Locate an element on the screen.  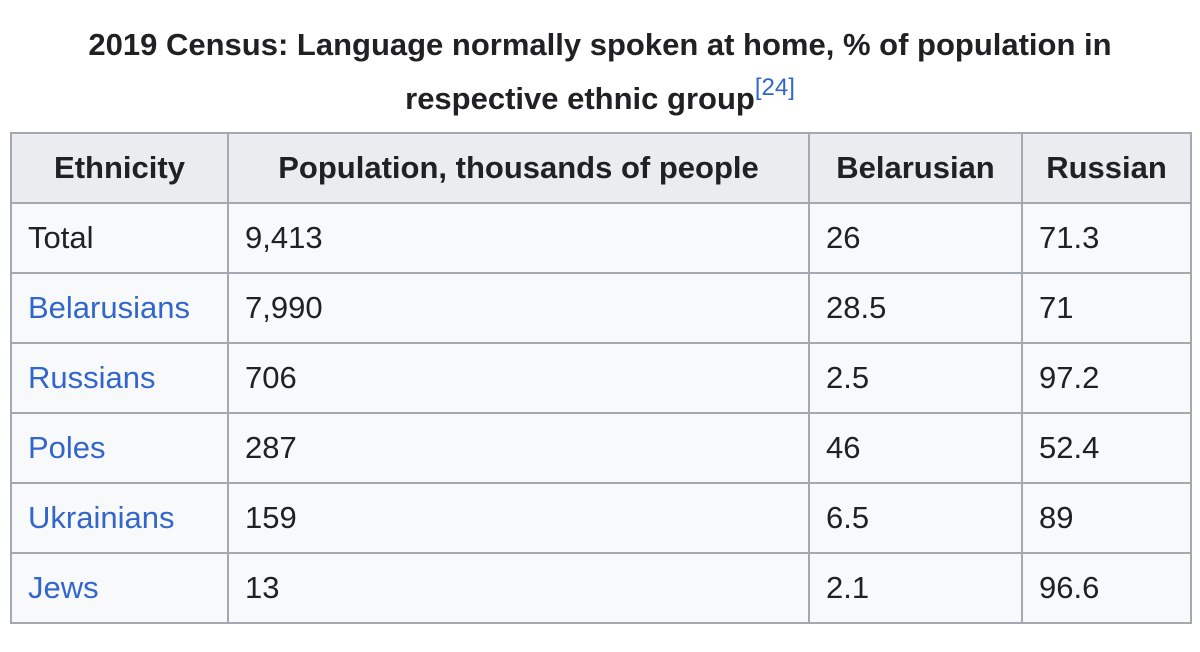
data-cell: 71 is located at coordinates (1106, 308).